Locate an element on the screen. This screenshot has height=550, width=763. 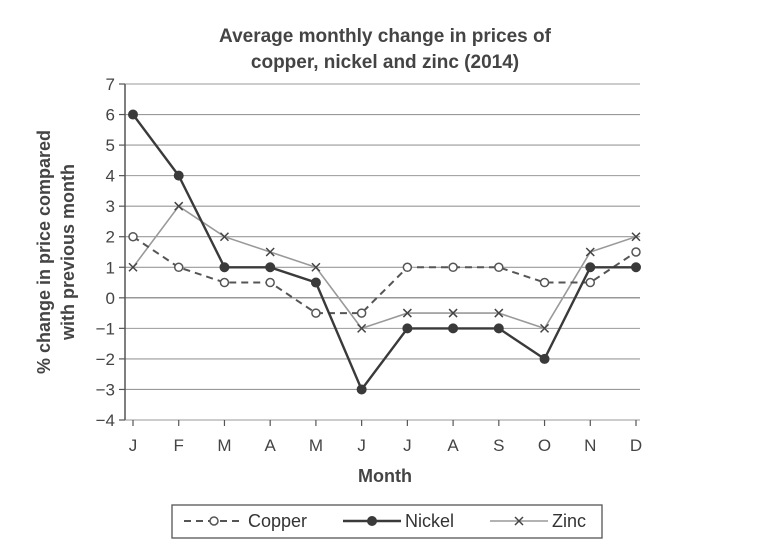
legend: Copper Nickel Zinc is located at coordinates (387, 521).